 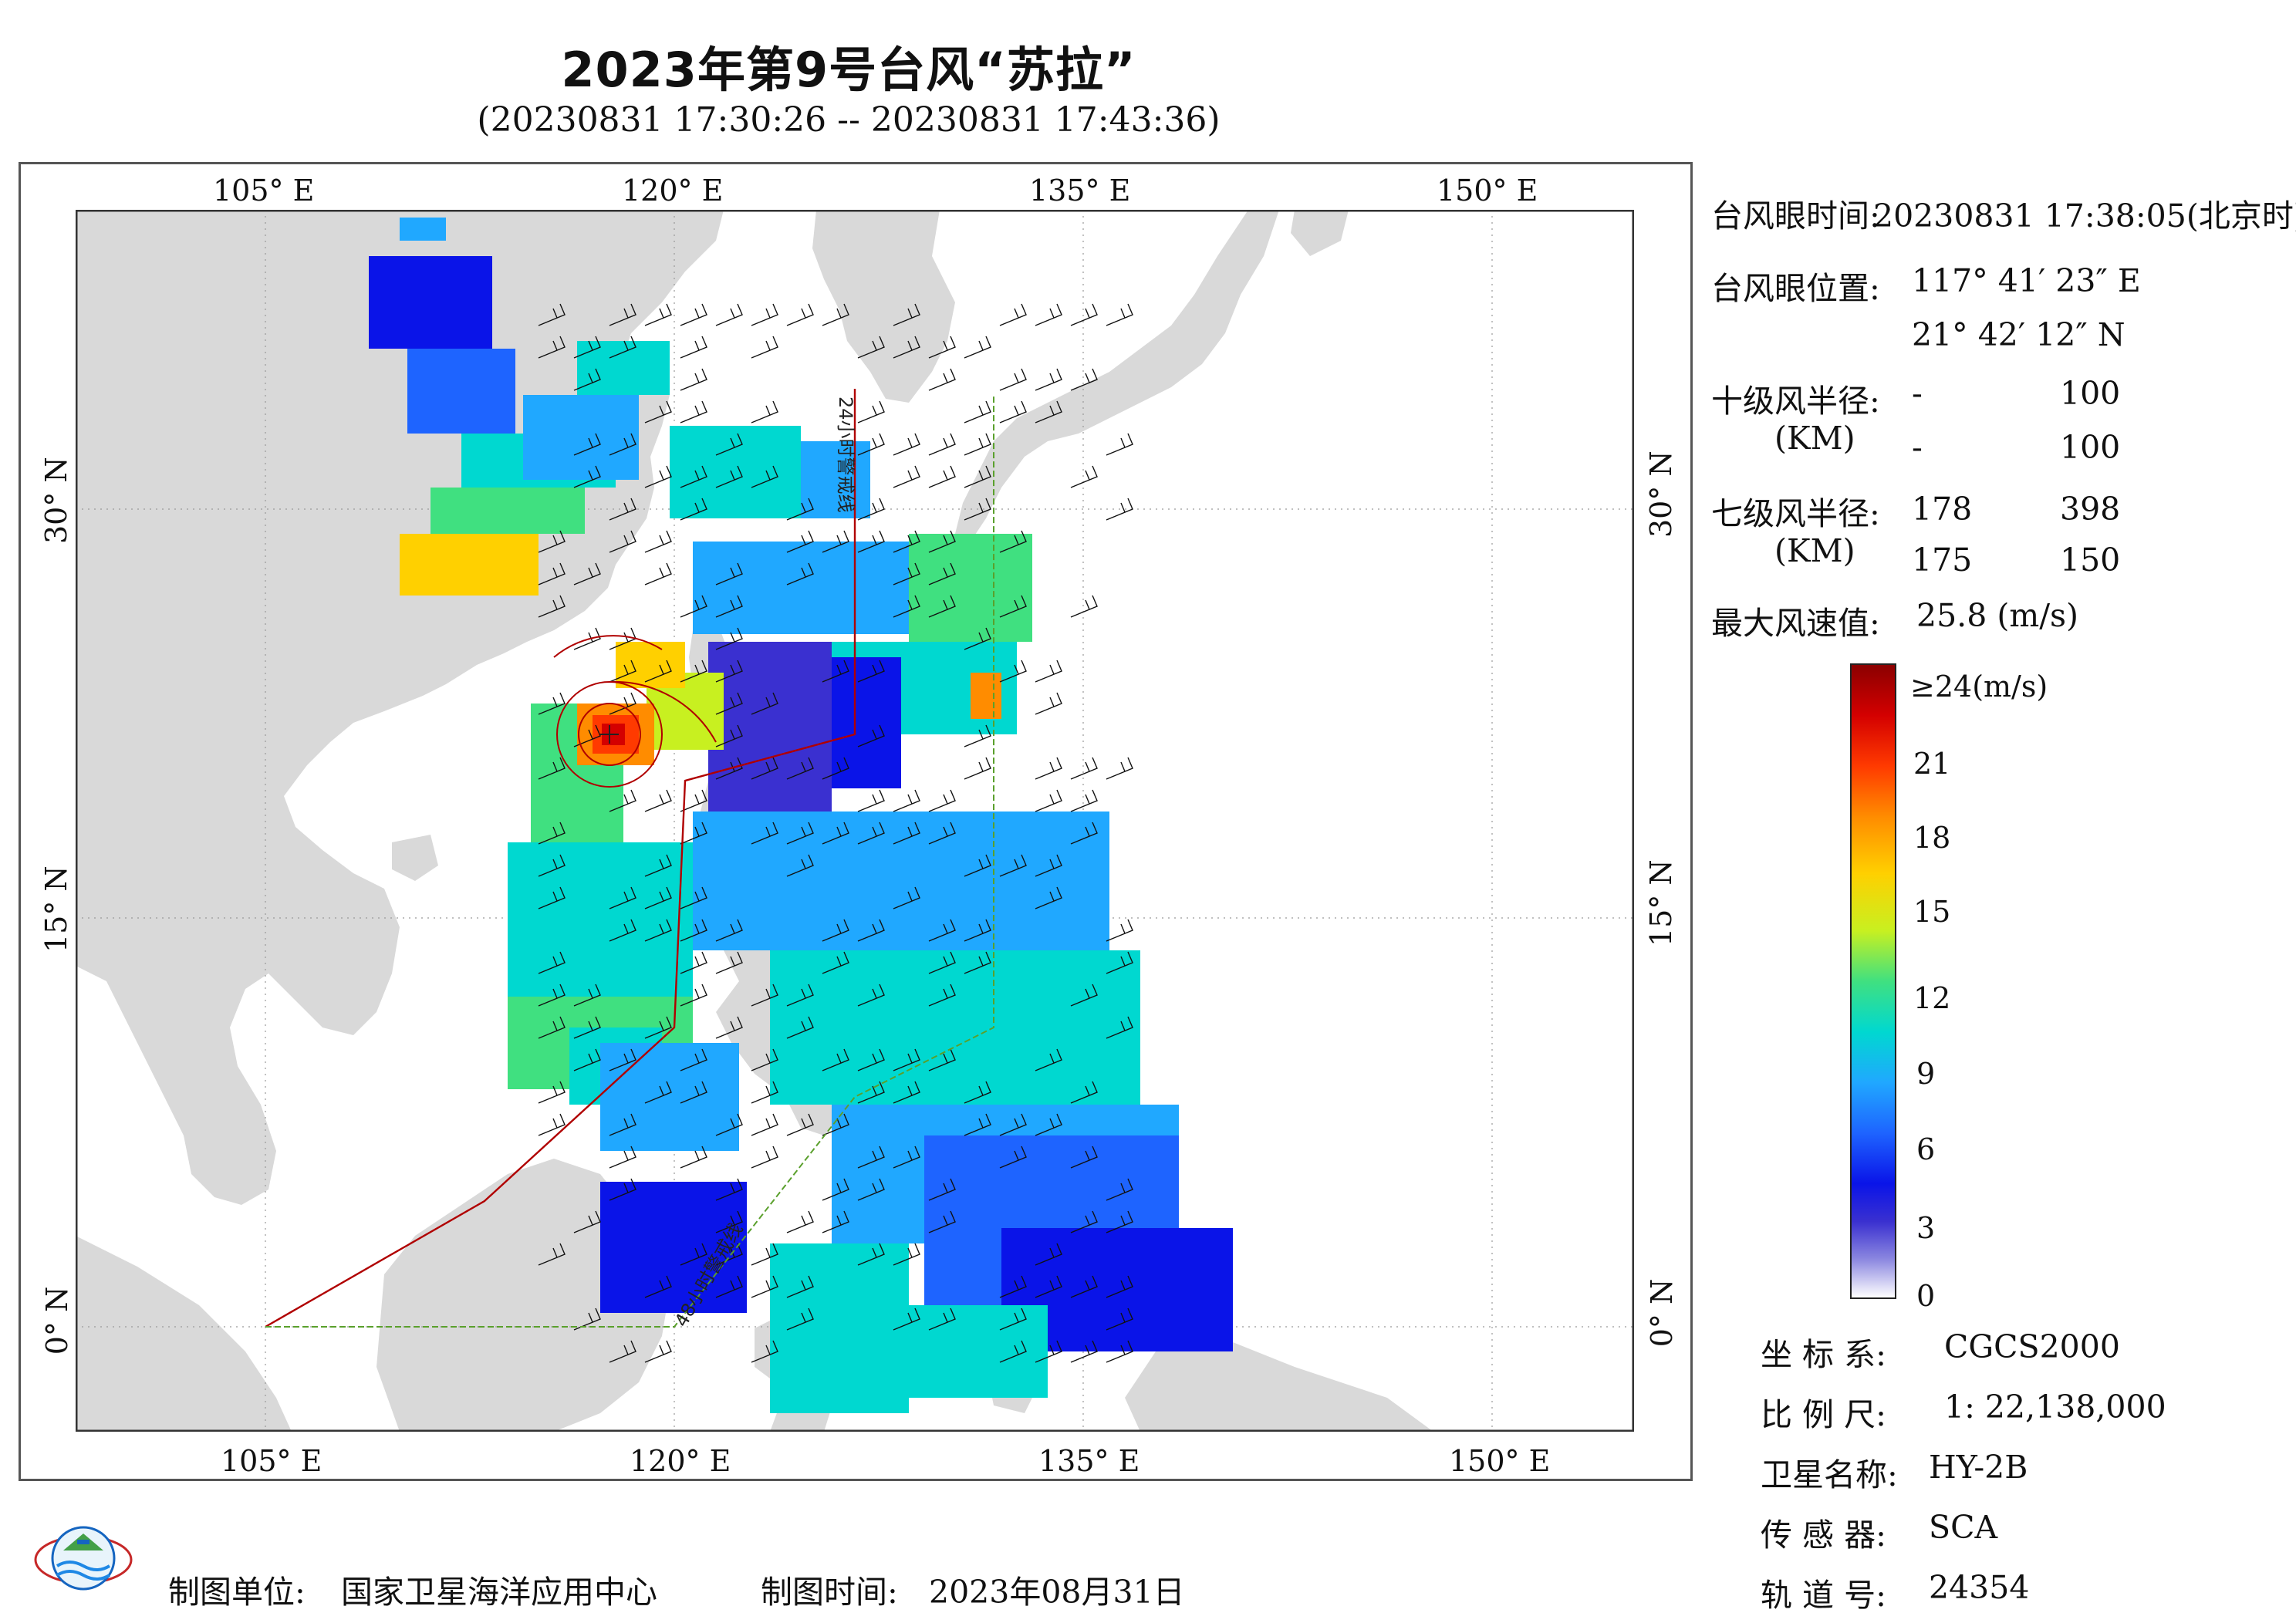 I want to click on crs-label: 坐 标 系:, so click(x=1823, y=1351).